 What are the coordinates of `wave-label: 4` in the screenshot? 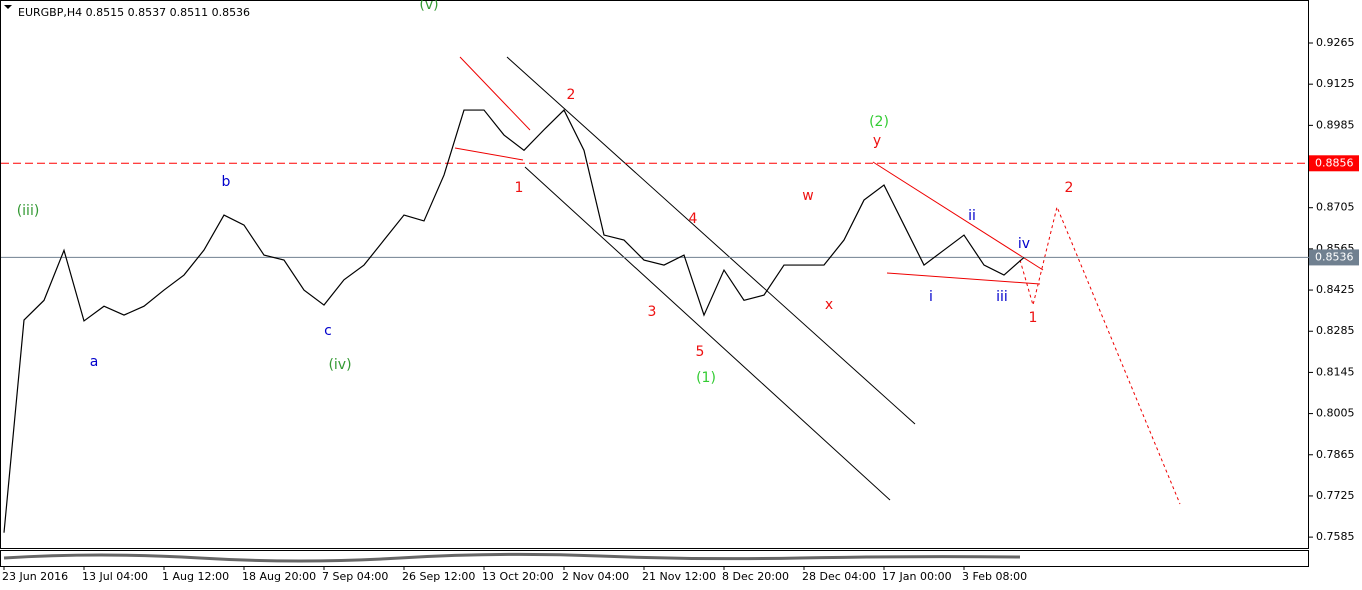 It's located at (693, 219).